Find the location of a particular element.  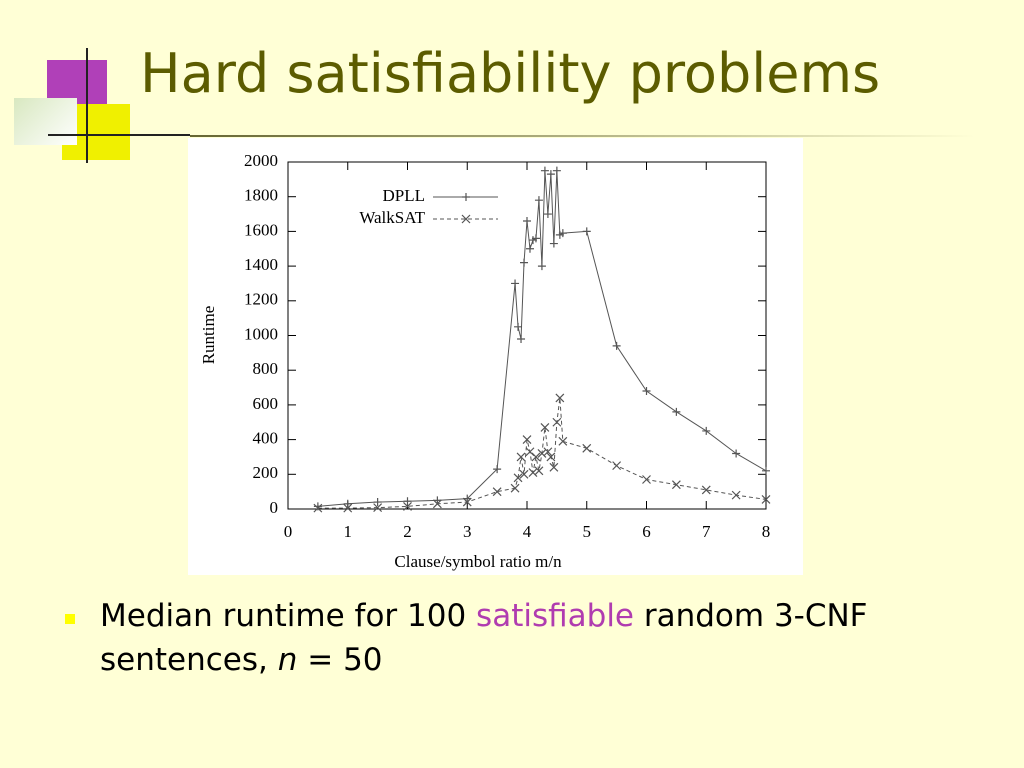

y-tick-label: 200 is located at coordinates (266, 472).